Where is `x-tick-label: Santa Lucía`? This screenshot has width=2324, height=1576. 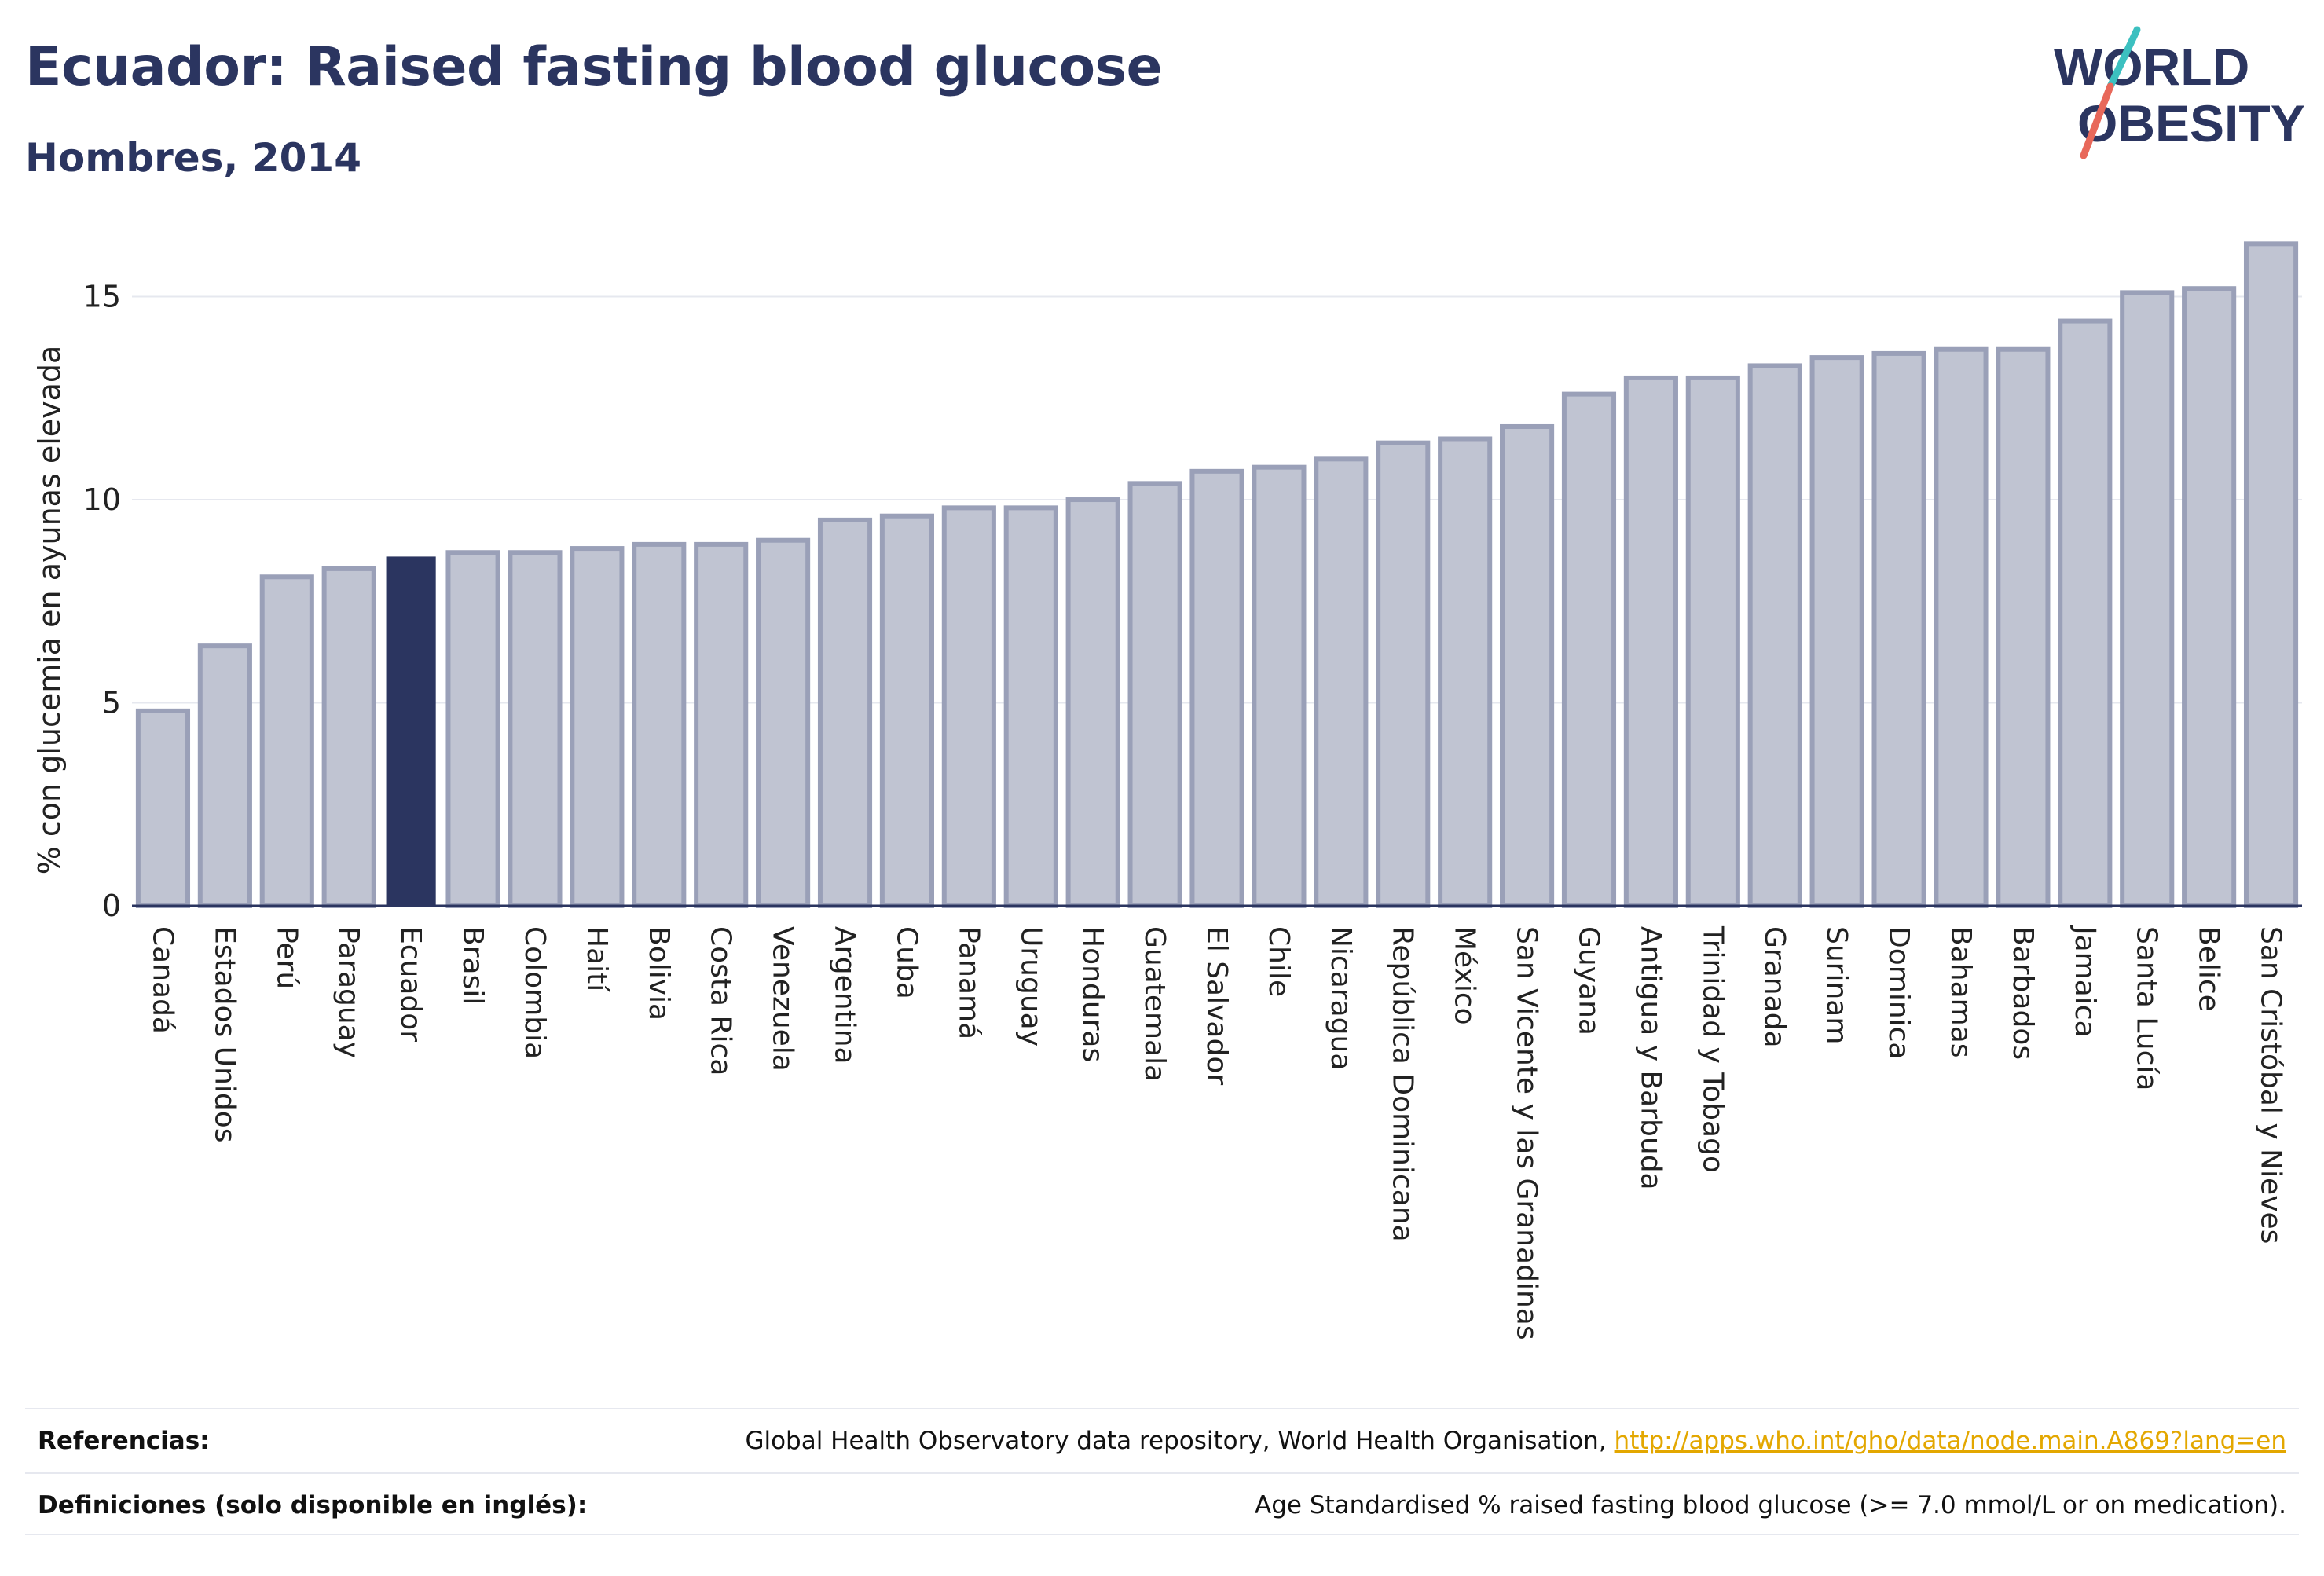 x-tick-label: Santa Lucía is located at coordinates (2147, 1008).